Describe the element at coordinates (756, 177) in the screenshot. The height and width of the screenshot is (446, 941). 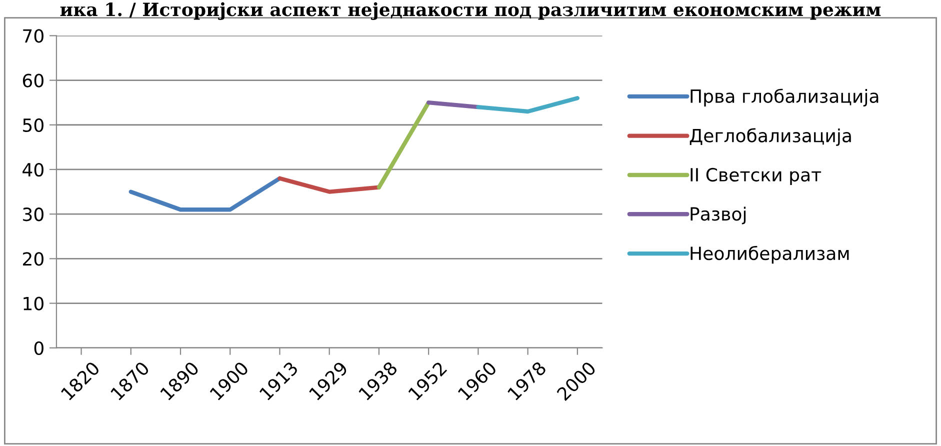
I see `legend-label: II Светски рат` at that location.